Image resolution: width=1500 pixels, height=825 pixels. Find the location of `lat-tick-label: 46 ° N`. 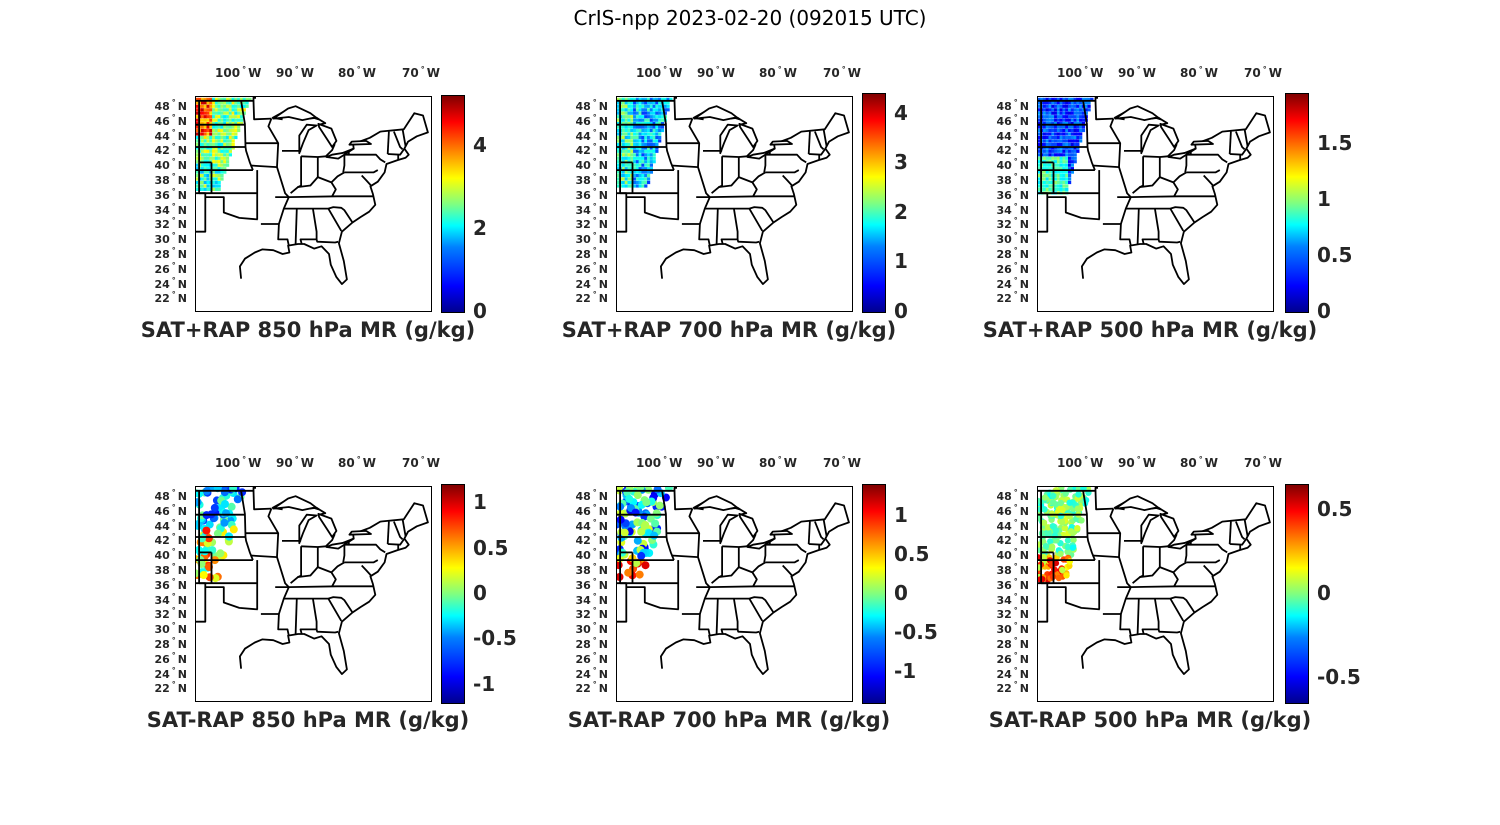

lat-tick-label: 46 ° N is located at coordinates (1012, 510).